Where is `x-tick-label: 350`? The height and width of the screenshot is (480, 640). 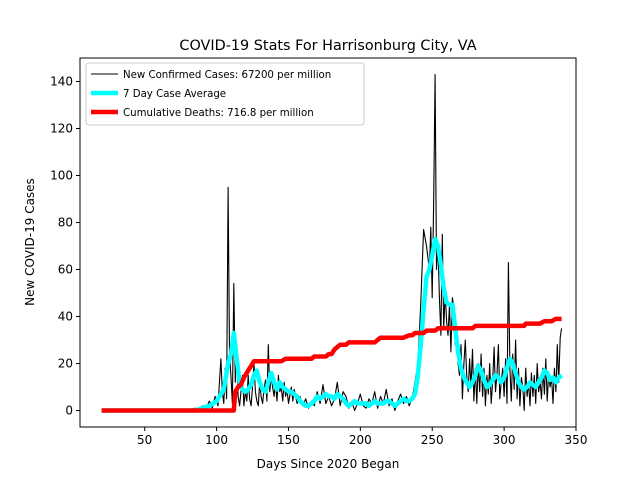
x-tick-label: 350 is located at coordinates (576, 440).